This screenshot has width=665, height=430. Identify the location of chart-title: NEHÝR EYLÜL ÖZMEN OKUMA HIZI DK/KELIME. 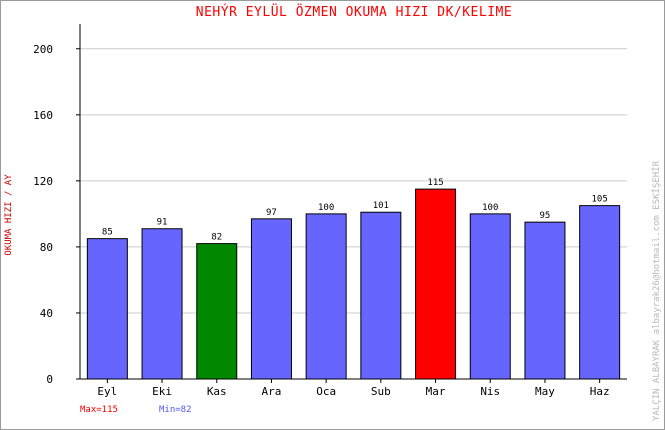
(354, 11).